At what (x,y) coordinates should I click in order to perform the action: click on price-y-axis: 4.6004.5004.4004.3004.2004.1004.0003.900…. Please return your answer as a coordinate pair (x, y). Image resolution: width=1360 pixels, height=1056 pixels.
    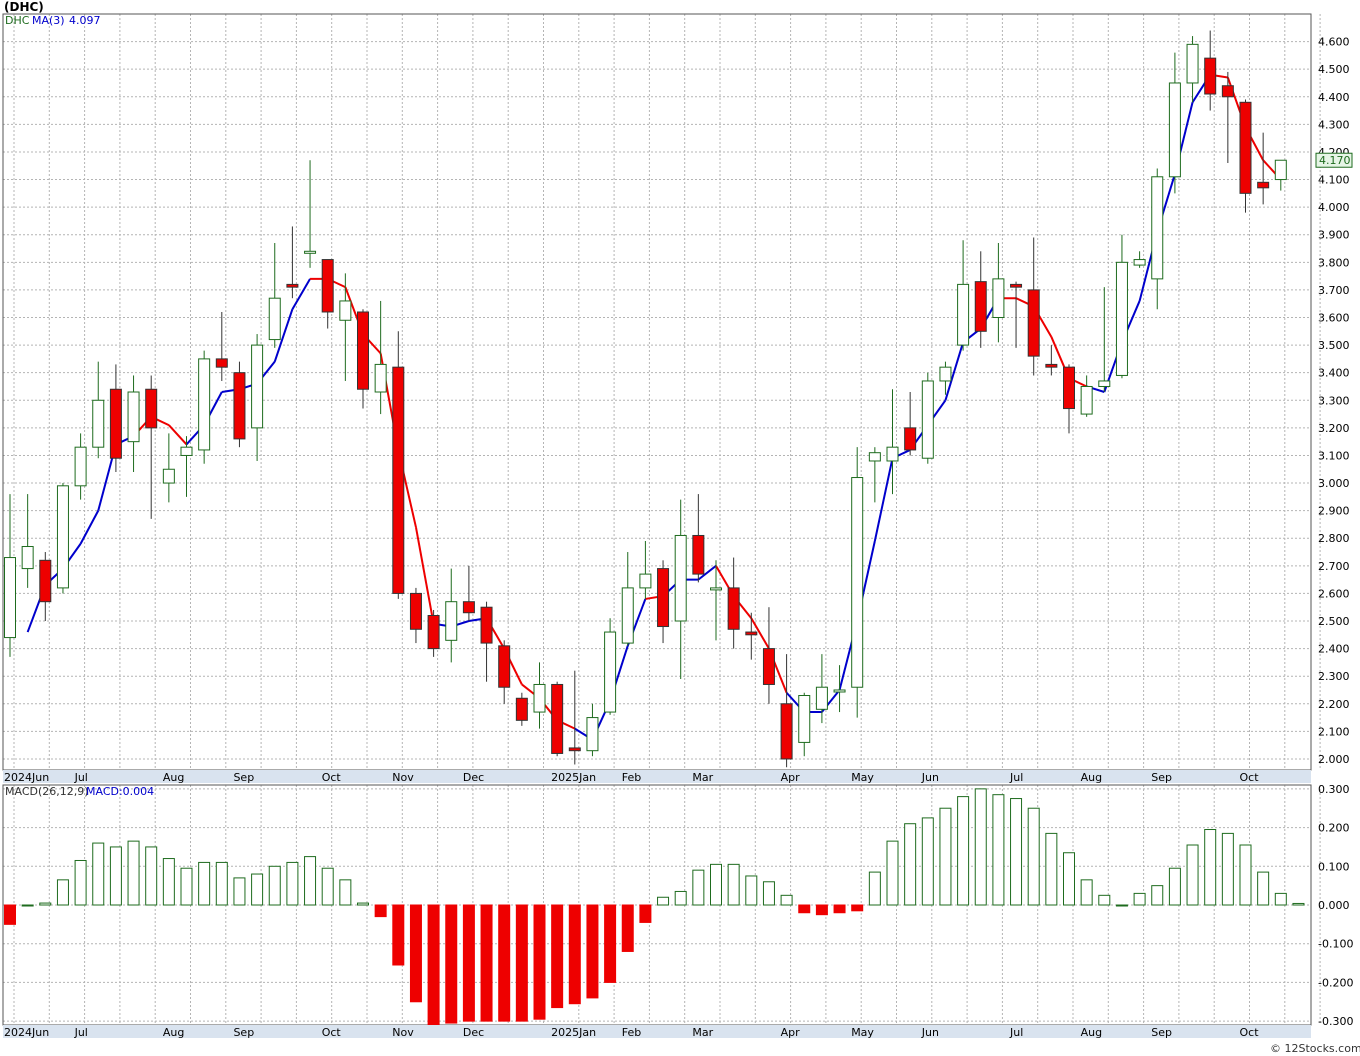
    Looking at the image, I should click on (1334, 401).